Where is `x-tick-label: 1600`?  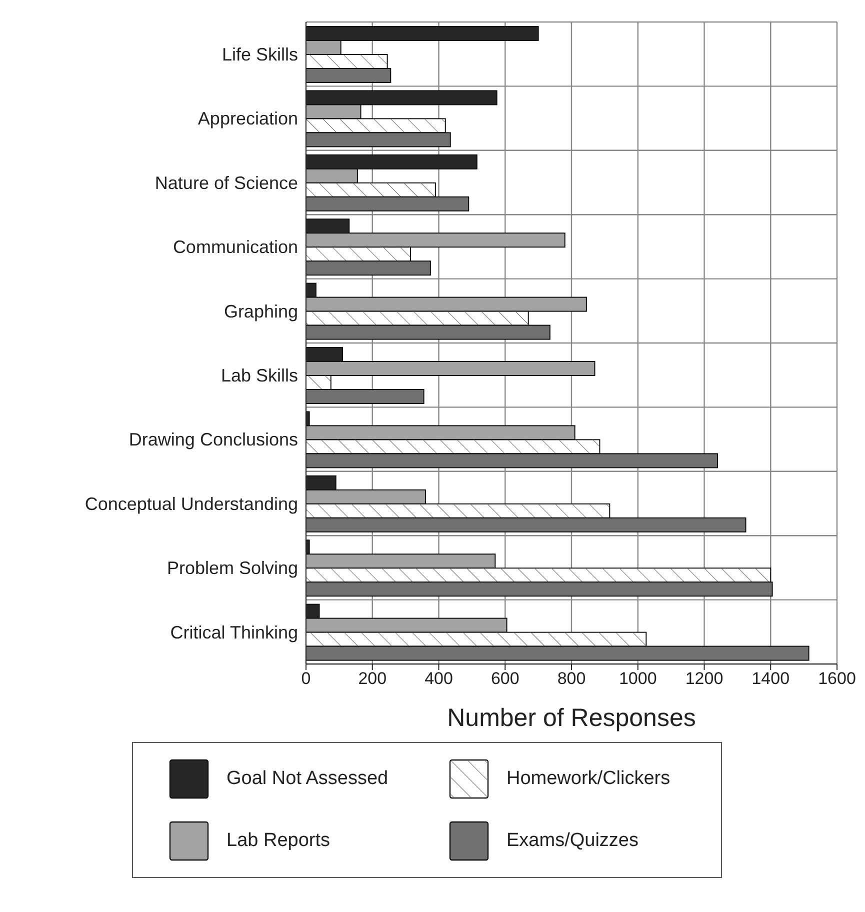 x-tick-label: 1600 is located at coordinates (837, 678).